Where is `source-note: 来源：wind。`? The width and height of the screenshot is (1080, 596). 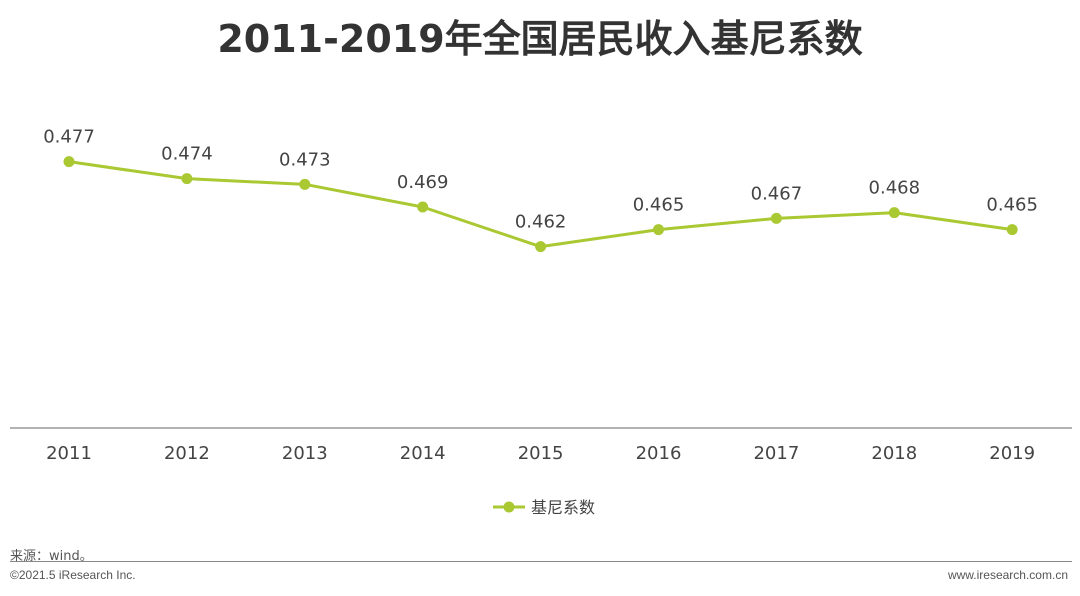
source-note: 来源：wind。 is located at coordinates (51, 556).